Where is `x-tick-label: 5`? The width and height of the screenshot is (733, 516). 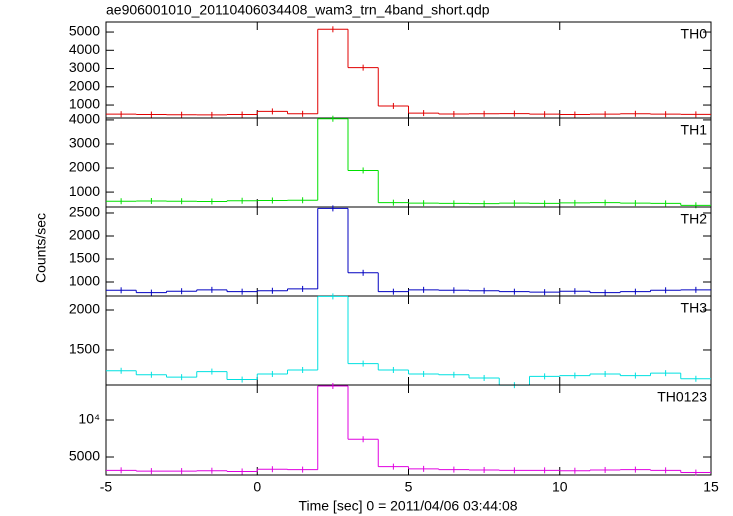 x-tick-label: 5 is located at coordinates (409, 487).